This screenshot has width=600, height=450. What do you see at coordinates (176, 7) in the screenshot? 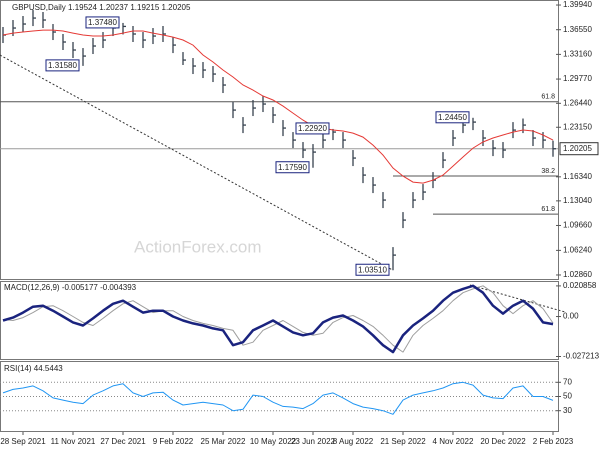
I see `last-close: 1.20205` at bounding box center [176, 7].